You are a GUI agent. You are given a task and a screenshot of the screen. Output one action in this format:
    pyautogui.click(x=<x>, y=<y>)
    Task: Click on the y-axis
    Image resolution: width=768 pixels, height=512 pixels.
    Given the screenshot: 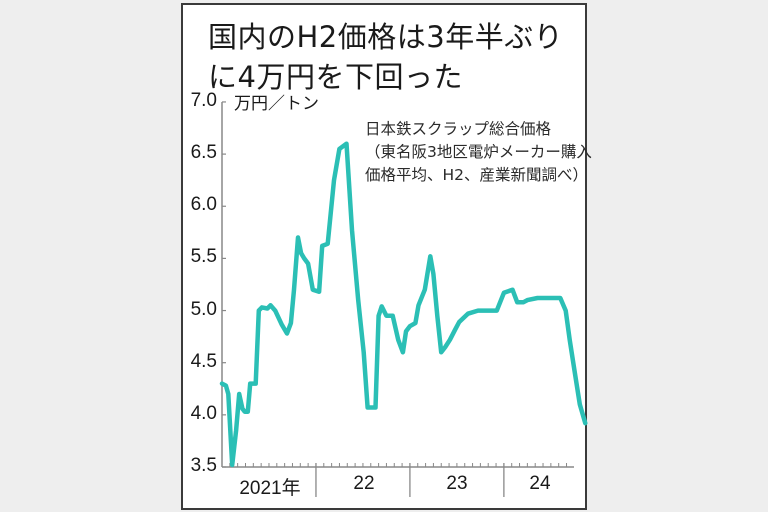 What is the action you would take?
    pyautogui.click(x=223, y=284)
    